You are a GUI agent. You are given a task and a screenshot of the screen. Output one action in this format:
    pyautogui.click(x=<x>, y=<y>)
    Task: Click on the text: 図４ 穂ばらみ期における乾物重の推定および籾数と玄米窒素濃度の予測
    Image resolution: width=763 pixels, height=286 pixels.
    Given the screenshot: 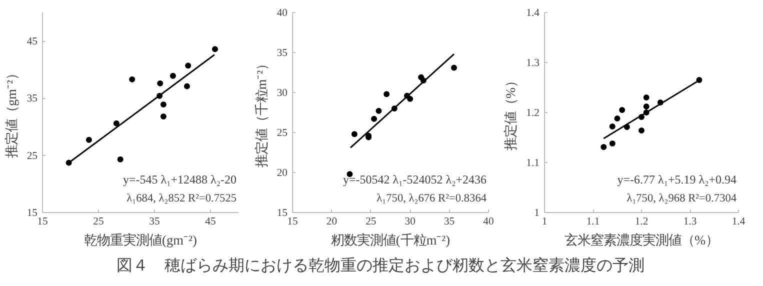 What is the action you would take?
    pyautogui.click(x=380, y=265)
    